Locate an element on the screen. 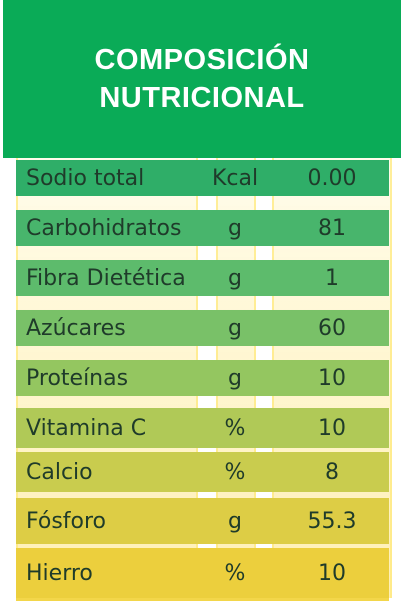 This screenshot has height=603, width=403. nutrient-value: 55.3 is located at coordinates (332, 521).